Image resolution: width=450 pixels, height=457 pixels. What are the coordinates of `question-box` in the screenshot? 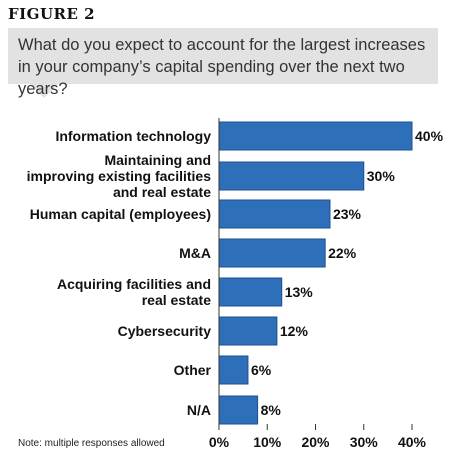 It's located at (223, 56).